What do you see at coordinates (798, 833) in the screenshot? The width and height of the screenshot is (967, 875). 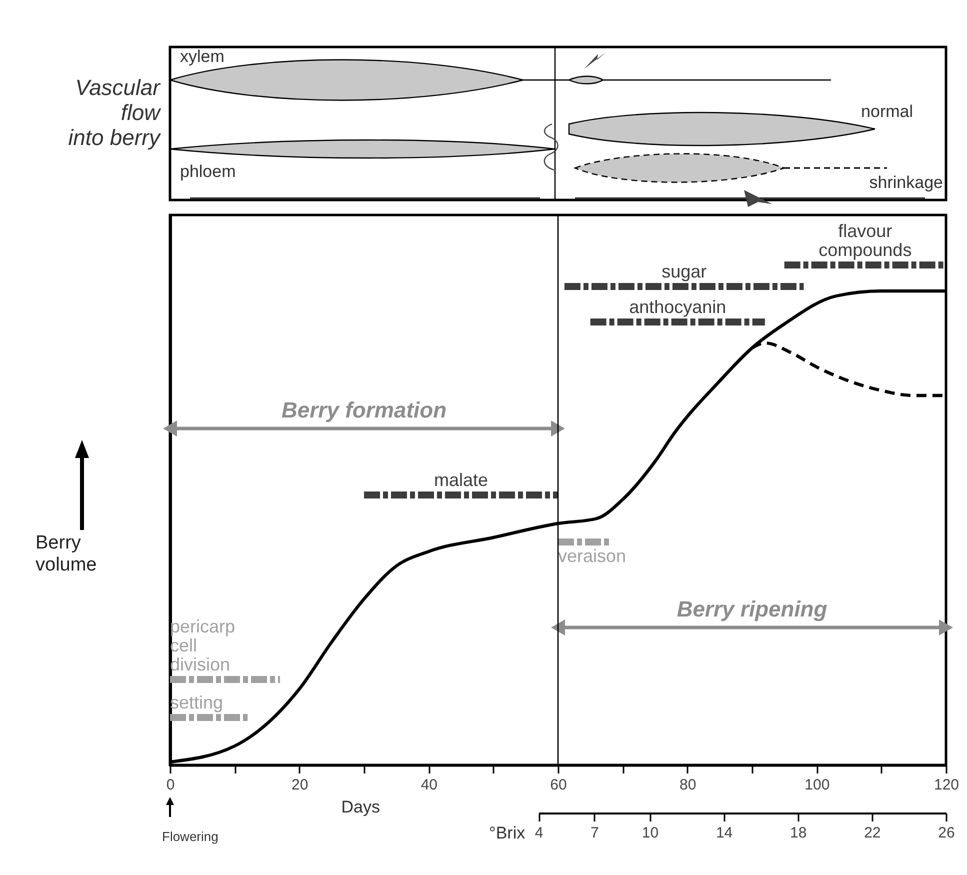 I see `x2-tick-label: 18` at bounding box center [798, 833].